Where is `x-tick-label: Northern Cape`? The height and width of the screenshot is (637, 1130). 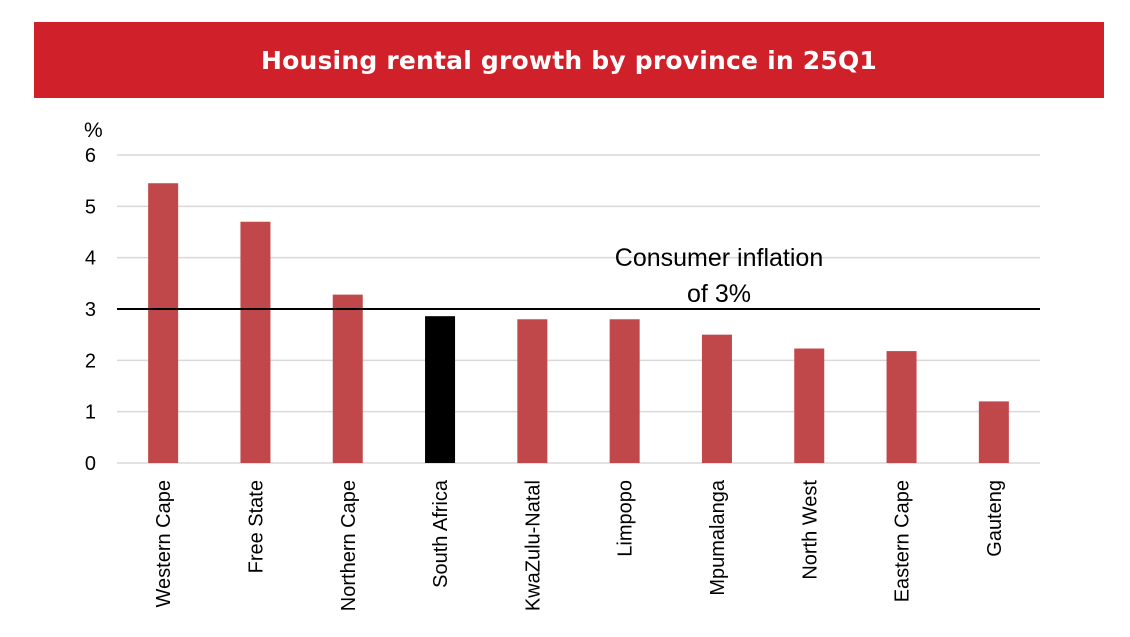
x-tick-label: Northern Cape is located at coordinates (349, 545).